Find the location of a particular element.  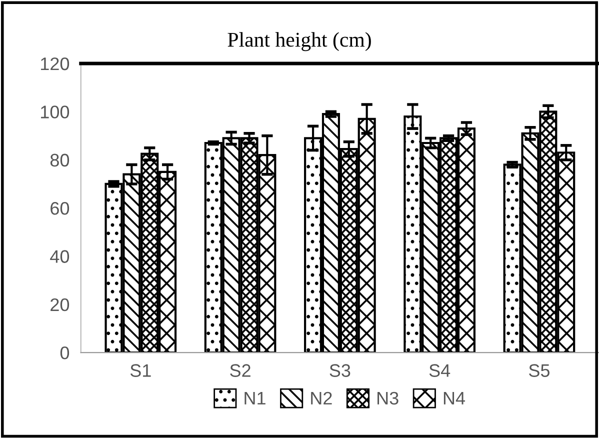

y-tick-label: 40 is located at coordinates (60, 256).